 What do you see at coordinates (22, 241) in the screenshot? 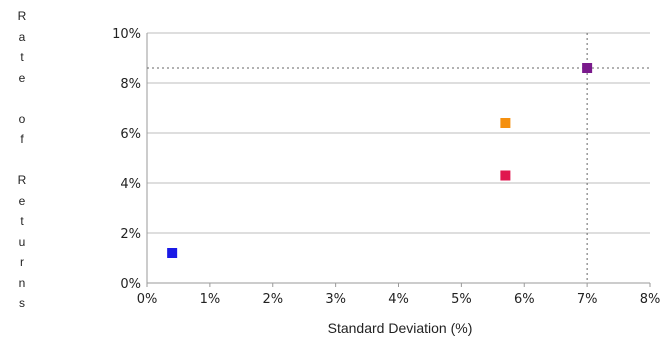
I see `y-axis-label-letter: u` at bounding box center [22, 241].